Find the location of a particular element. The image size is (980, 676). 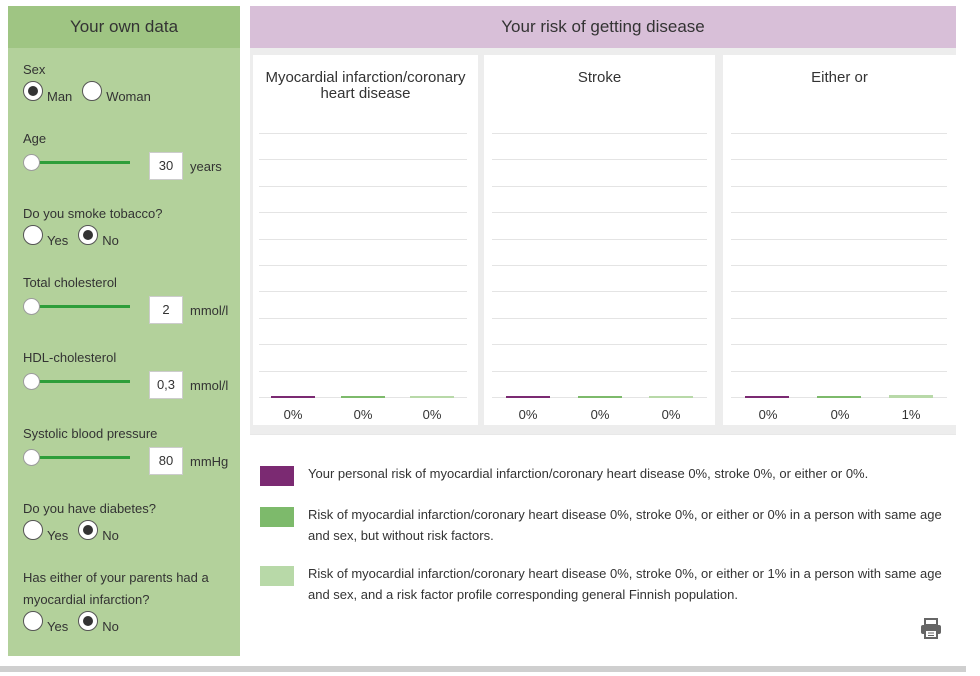

total-cholesterol-unit: mmol/l is located at coordinates (209, 310).